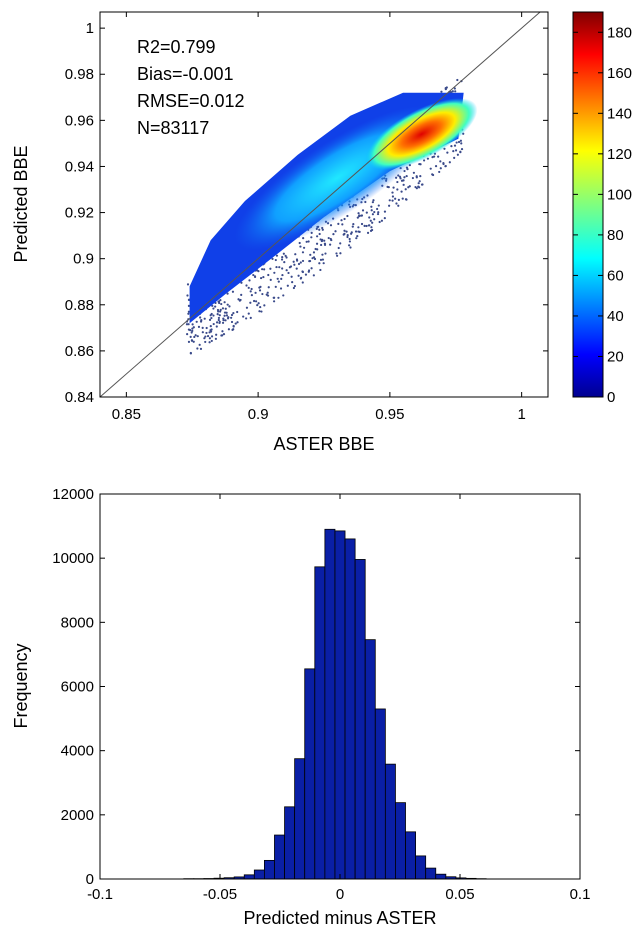  Describe the element at coordinates (619, 194) in the screenshot. I see `colorbar-tick-label: 100` at that location.